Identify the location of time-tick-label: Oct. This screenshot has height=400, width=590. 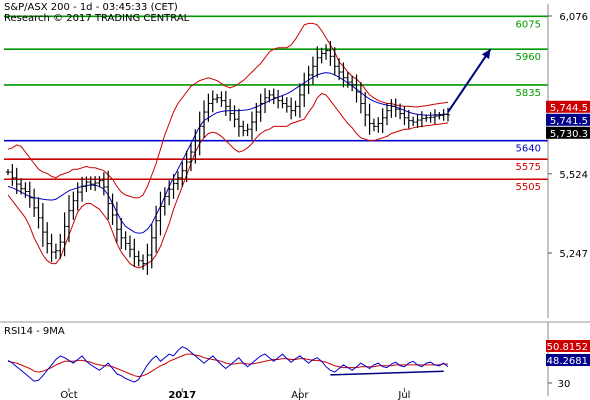
(68, 395).